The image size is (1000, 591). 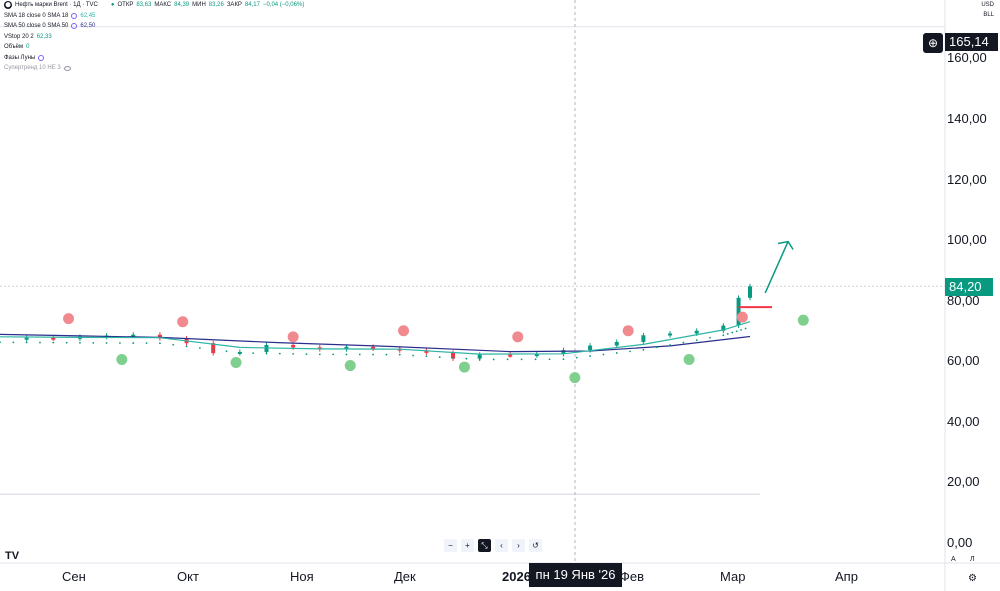 I want to click on reset-chart-button: ↺, so click(x=535, y=545).